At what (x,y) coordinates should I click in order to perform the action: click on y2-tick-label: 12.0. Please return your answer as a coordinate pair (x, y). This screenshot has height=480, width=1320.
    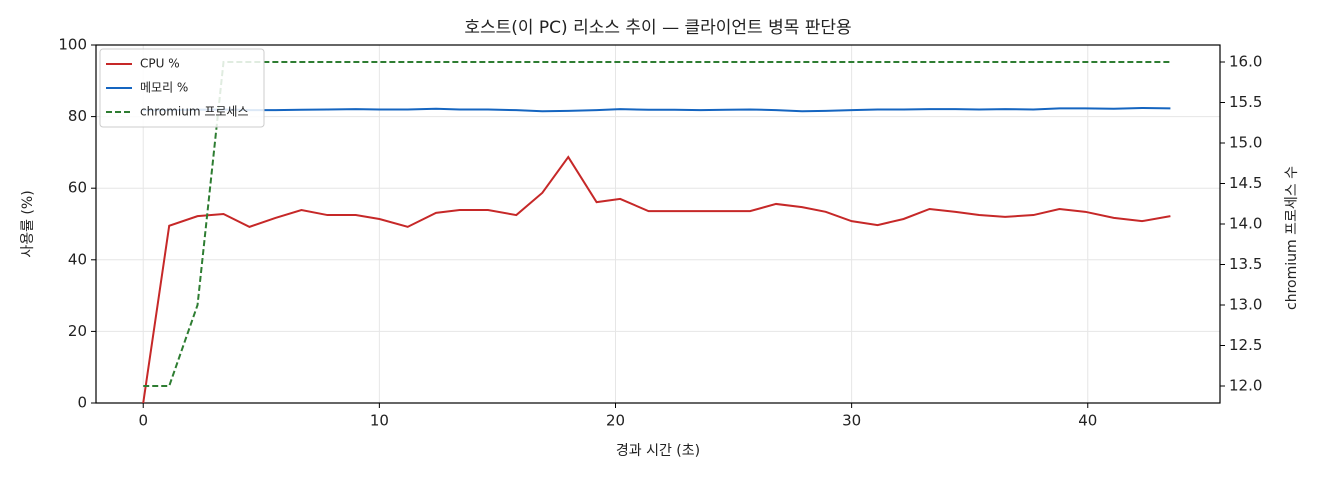
    Looking at the image, I should click on (1245, 385).